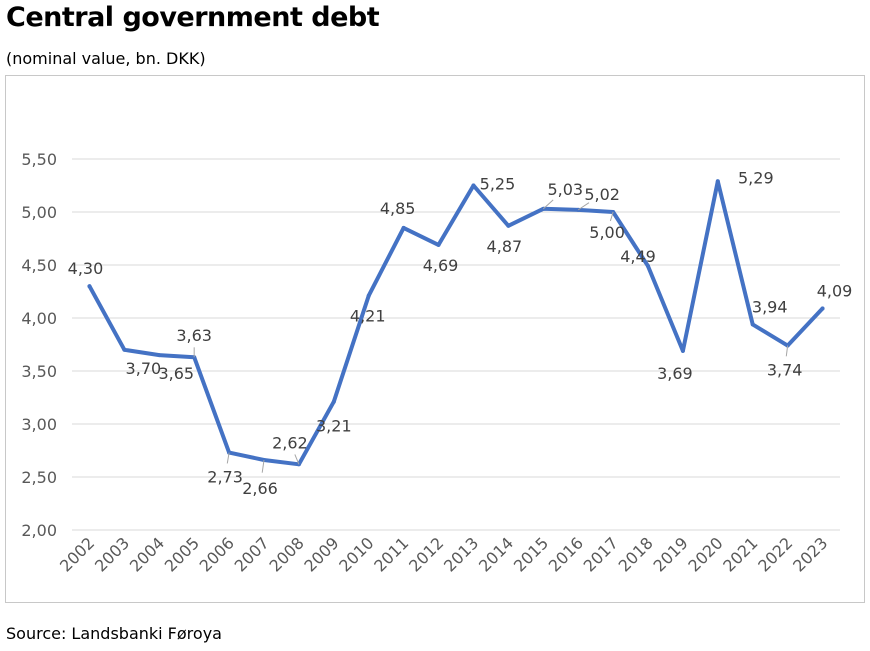 The height and width of the screenshot is (651, 870). Describe the element at coordinates (675, 373) in the screenshot. I see `data-label: 3,69` at that location.